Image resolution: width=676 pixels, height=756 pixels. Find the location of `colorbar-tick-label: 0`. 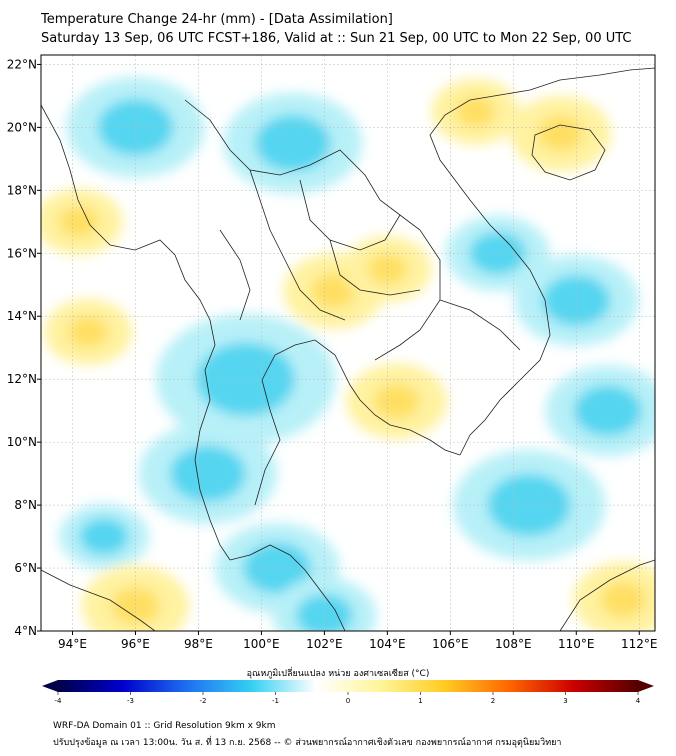

colorbar-tick-label: 0 is located at coordinates (348, 701).